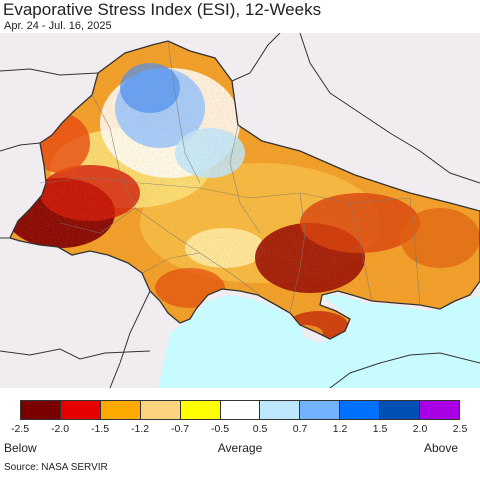 This screenshot has width=480, height=478. I want to click on legend-above-label: Above, so click(440, 448).